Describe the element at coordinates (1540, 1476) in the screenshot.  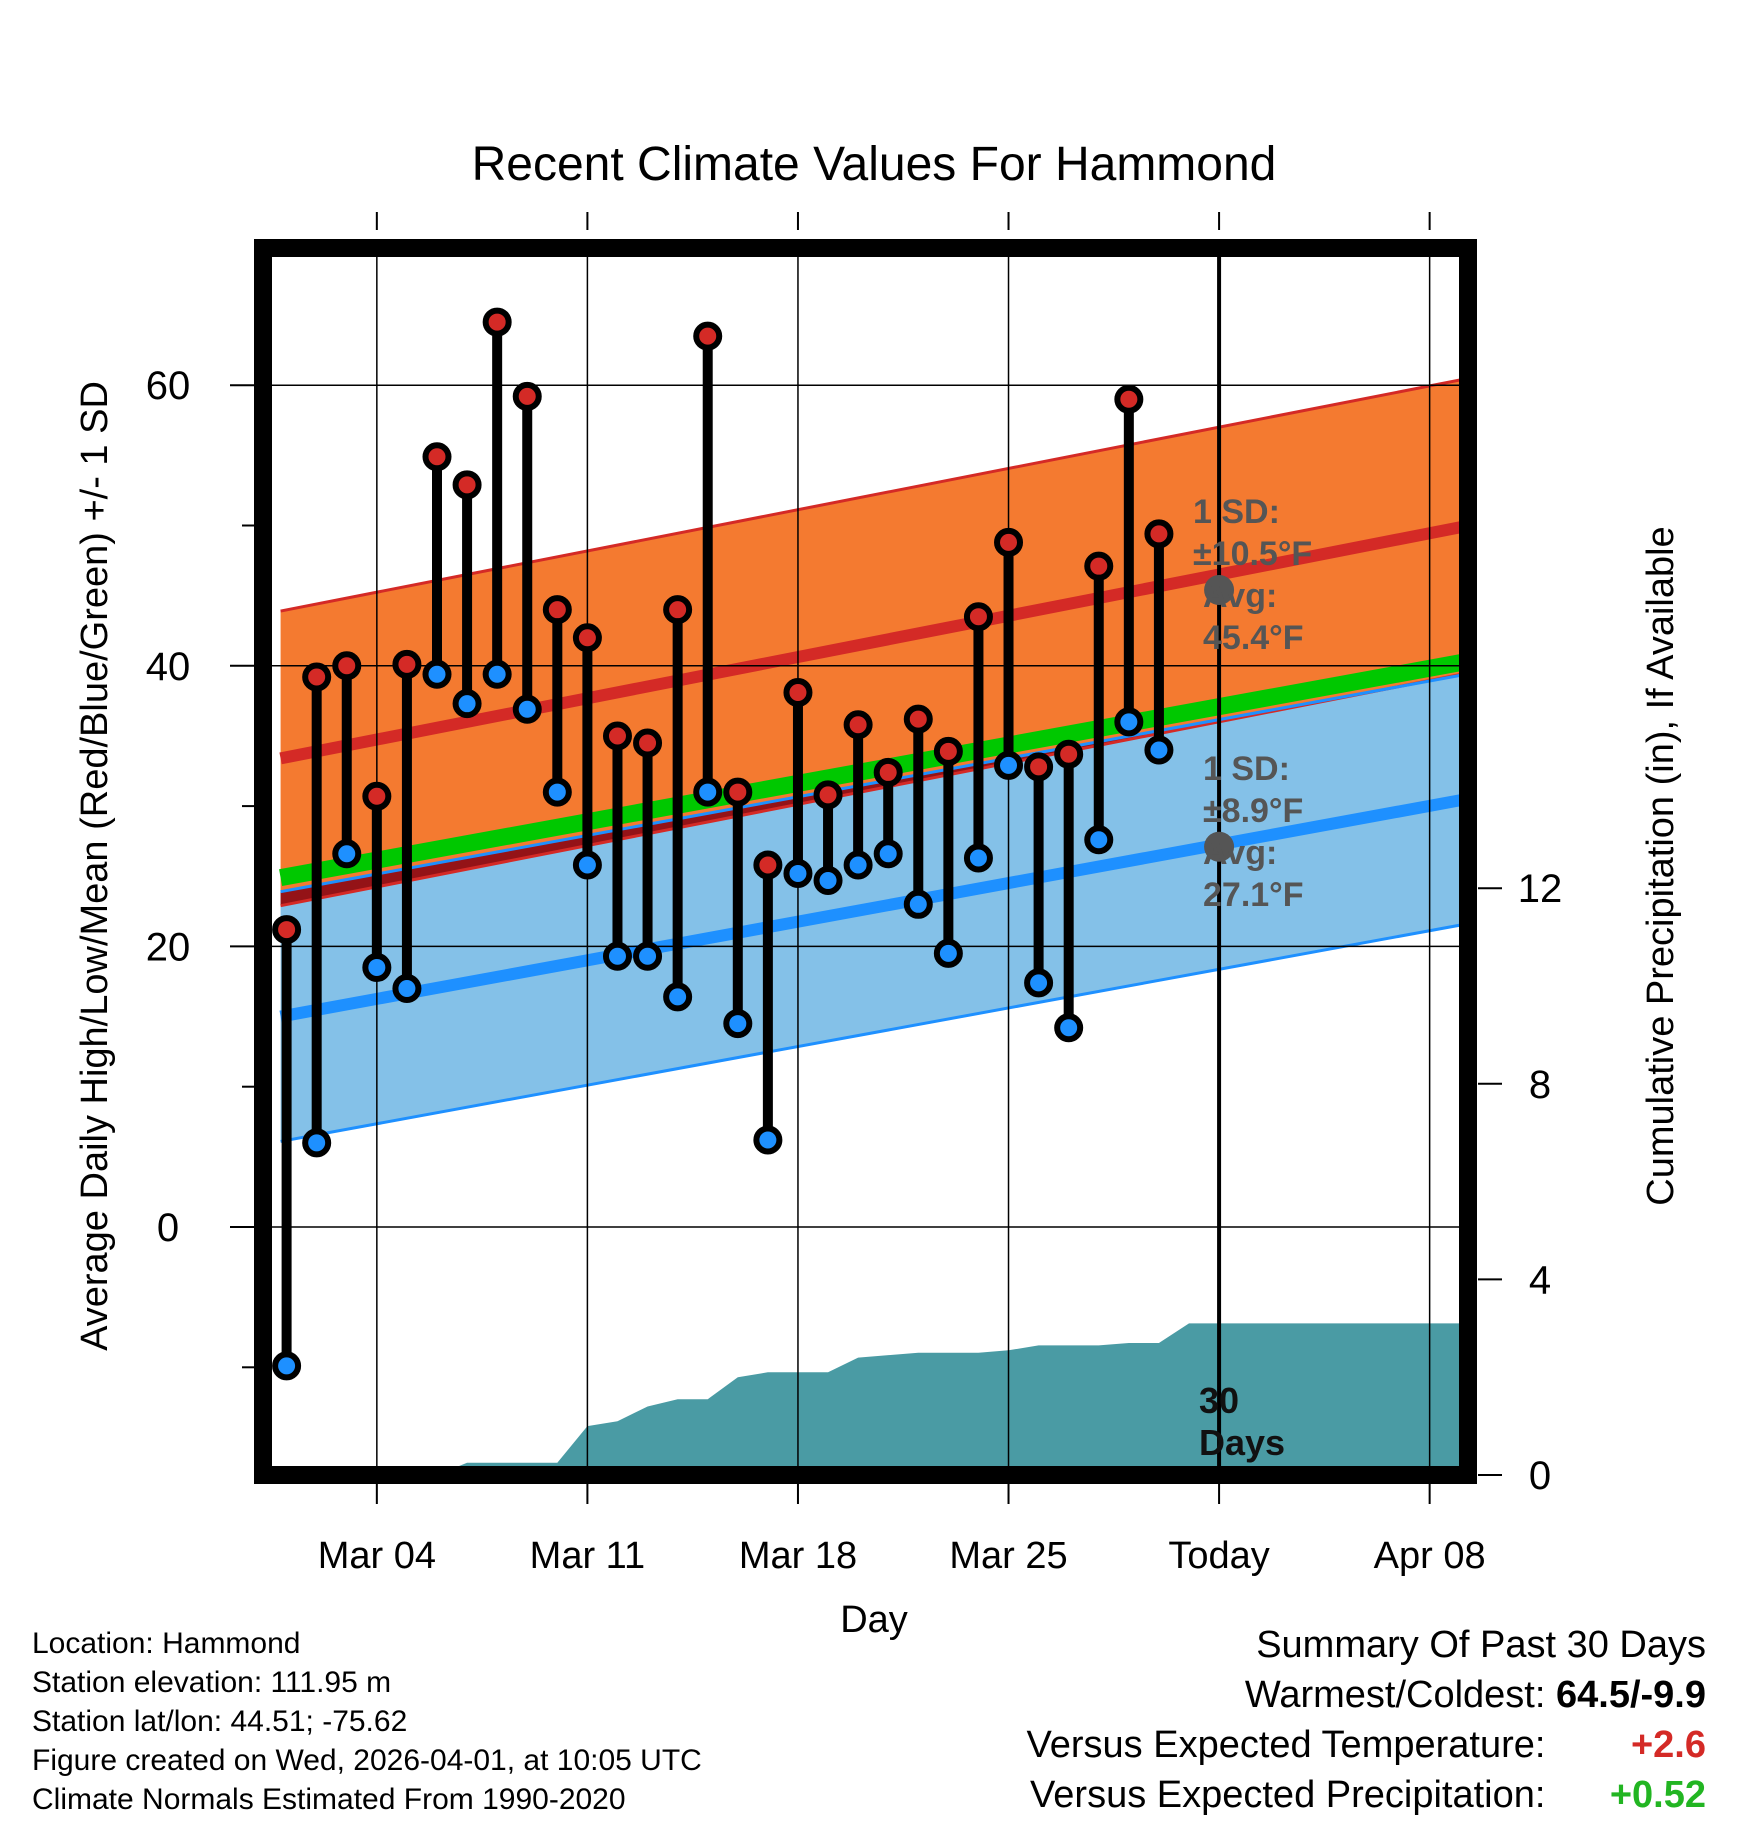
I see `y-tick-label-right: 0` at that location.